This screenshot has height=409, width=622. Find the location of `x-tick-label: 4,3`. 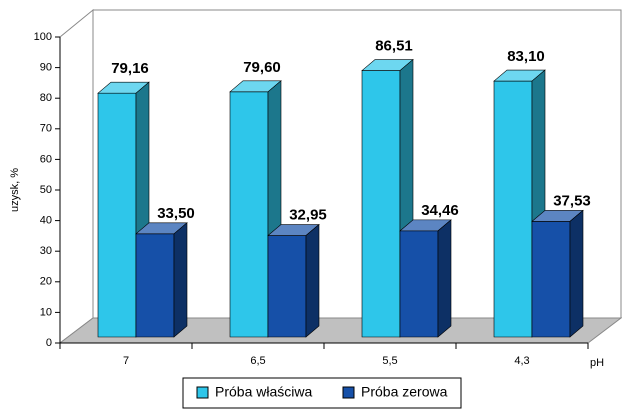

x-tick-label: 4,3 is located at coordinates (521, 361).